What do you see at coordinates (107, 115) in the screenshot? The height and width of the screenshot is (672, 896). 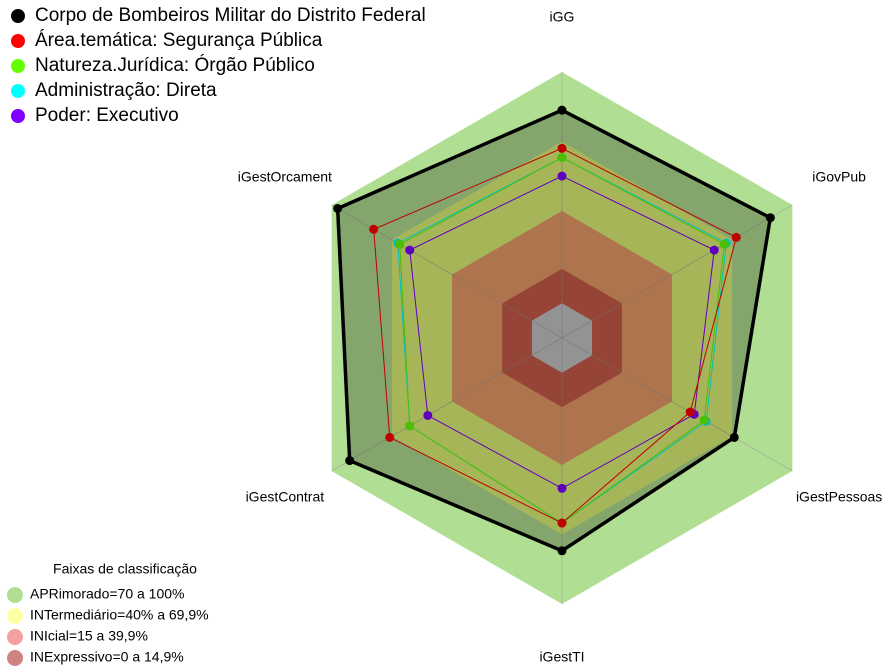 I see `legend-label: Poder: Executivo` at bounding box center [107, 115].